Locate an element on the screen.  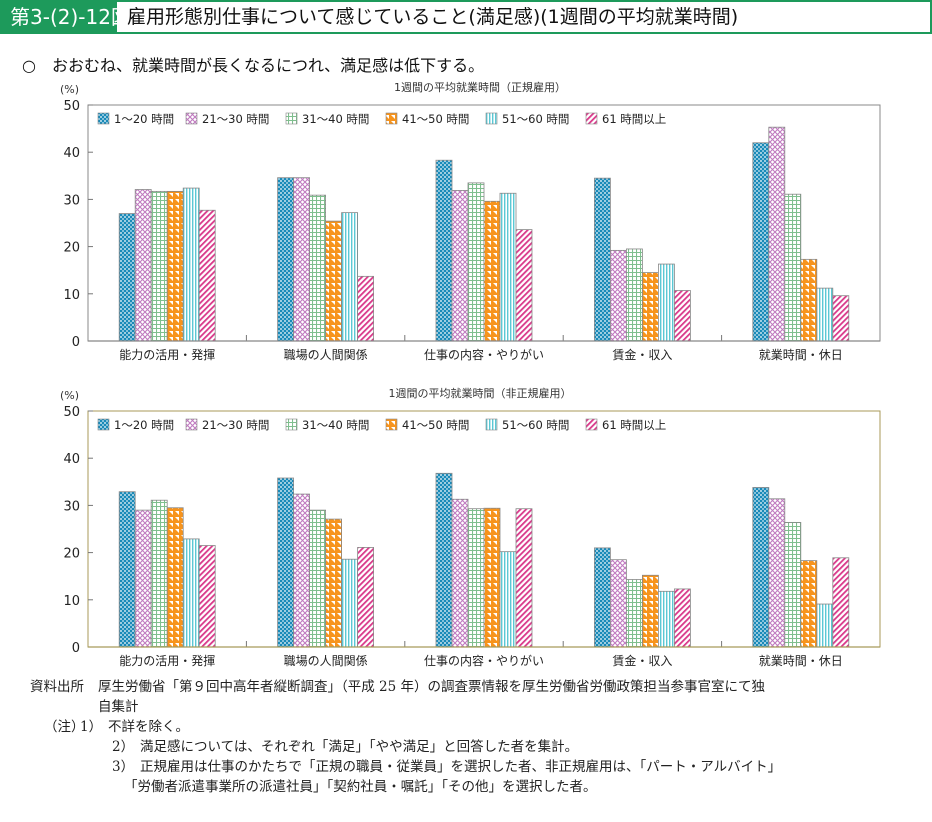
note-text: 満足感については、それぞれ「満足」「やや満足」と回答した者を集計。 is located at coordinates (359, 747).